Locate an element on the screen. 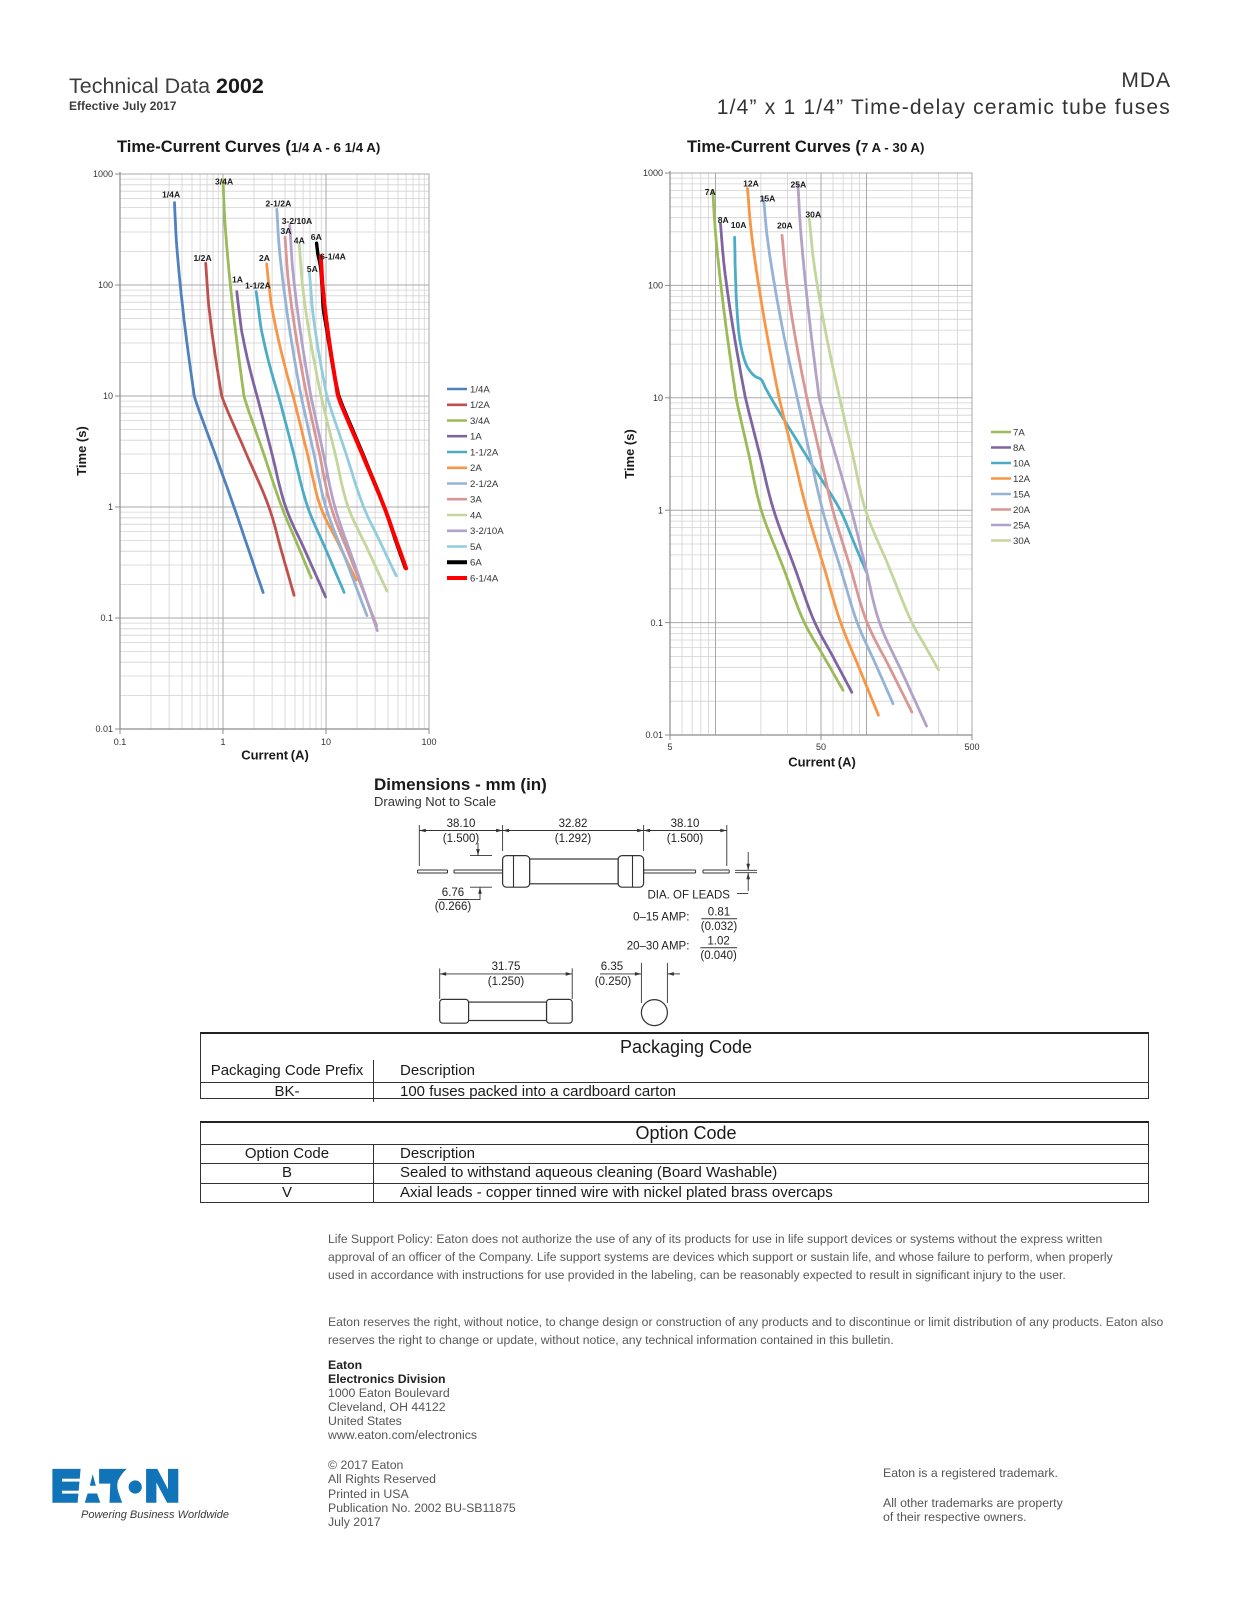  svg-text: 31.75 is located at coordinates (506, 967).